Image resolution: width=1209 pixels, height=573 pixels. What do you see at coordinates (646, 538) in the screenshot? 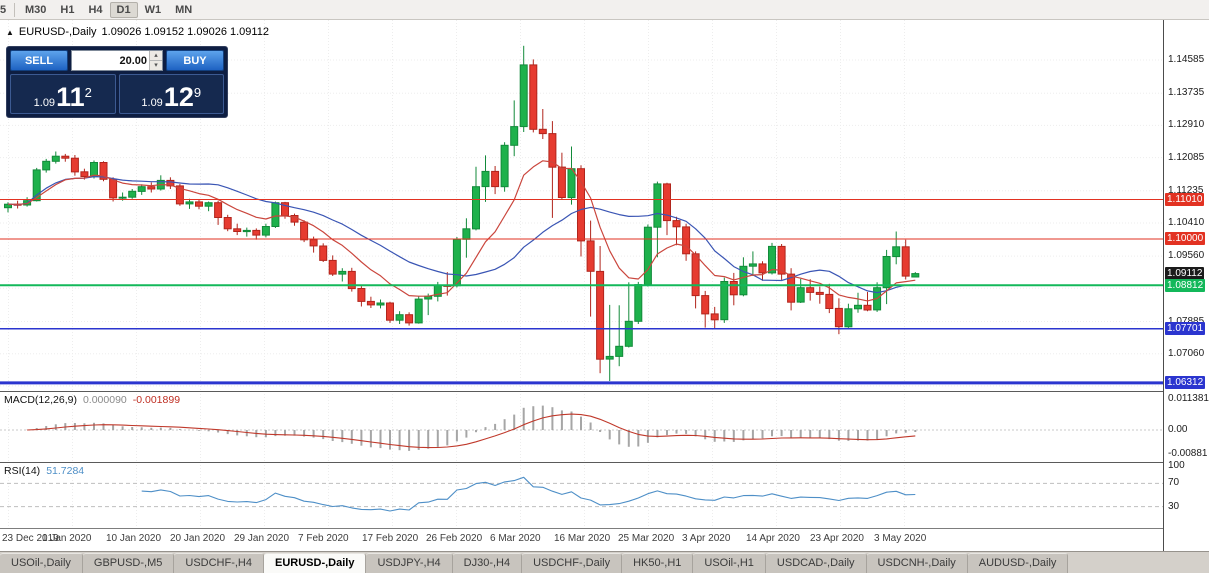
I see `time-axis-label: 25 Mar 2020` at bounding box center [646, 538].